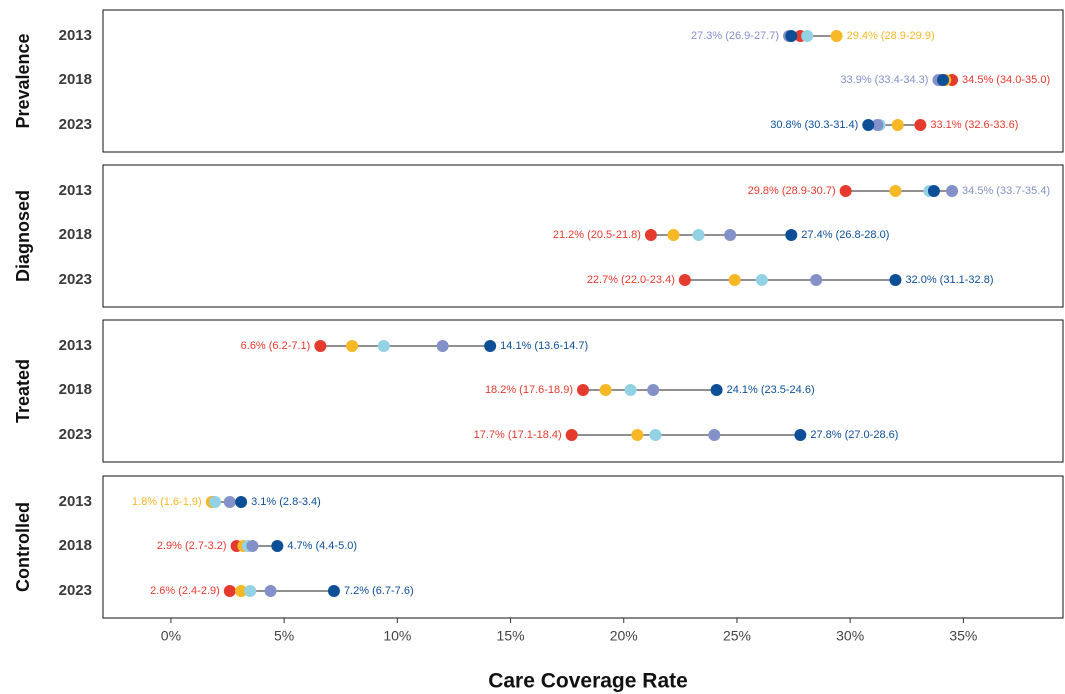 This screenshot has height=694, width=1065. I want to click on value-label: 27.3% (26.9-27.7), so click(735, 36).